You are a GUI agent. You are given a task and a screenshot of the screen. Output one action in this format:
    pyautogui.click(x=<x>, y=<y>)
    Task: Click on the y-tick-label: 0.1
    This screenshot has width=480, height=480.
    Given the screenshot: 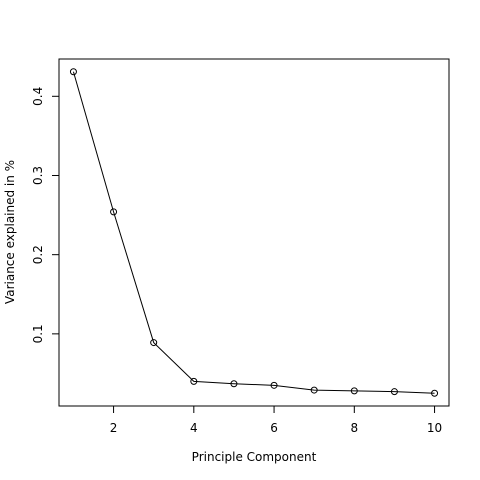 What is the action you would take?
    pyautogui.click(x=38, y=333)
    